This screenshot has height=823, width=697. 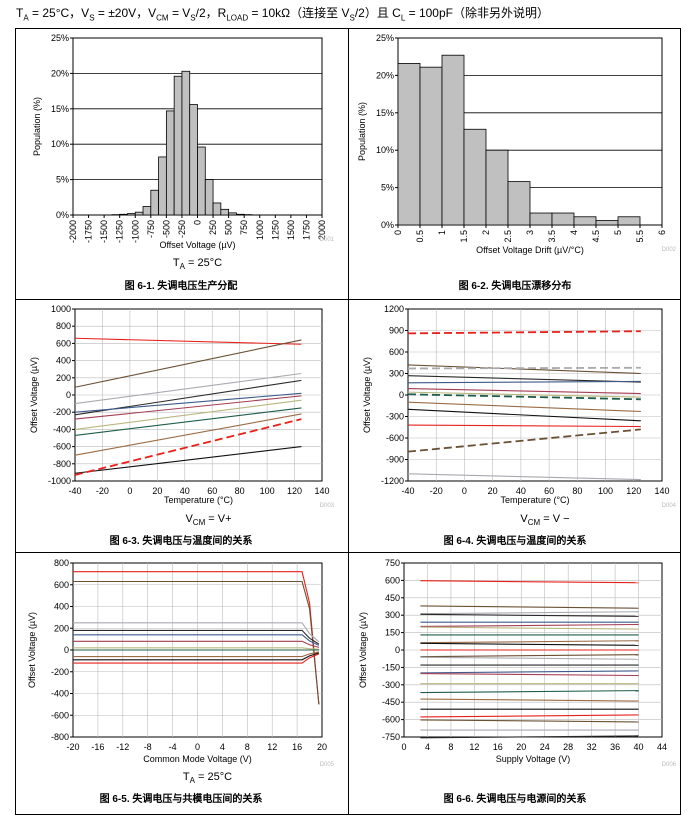 I want to click on figure-caption: 图 6-5. 失调电压与共模电压间的关系, so click(x=181, y=798).